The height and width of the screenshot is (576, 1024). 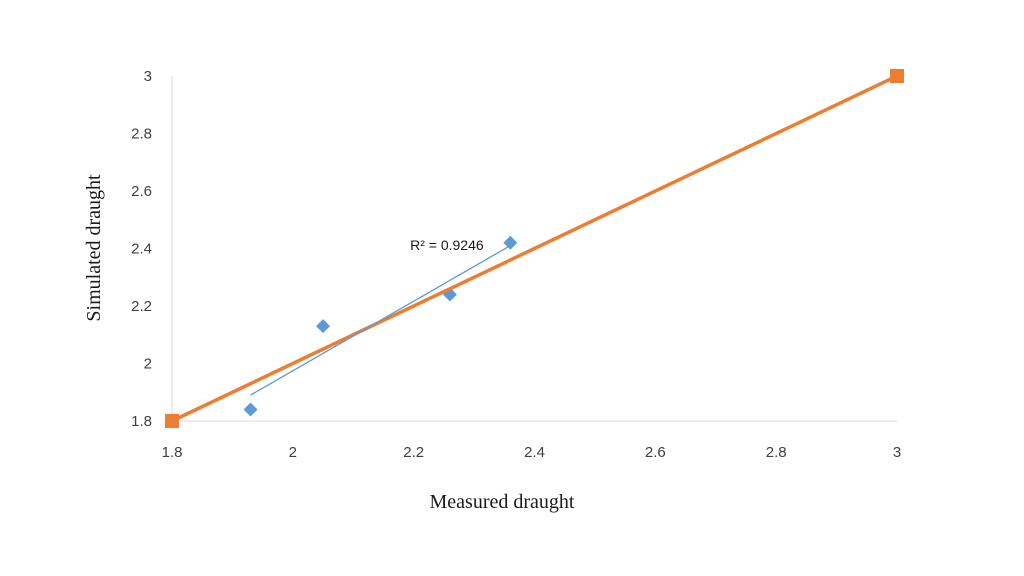 I want to click on x-tick-label: 3, so click(x=897, y=452).